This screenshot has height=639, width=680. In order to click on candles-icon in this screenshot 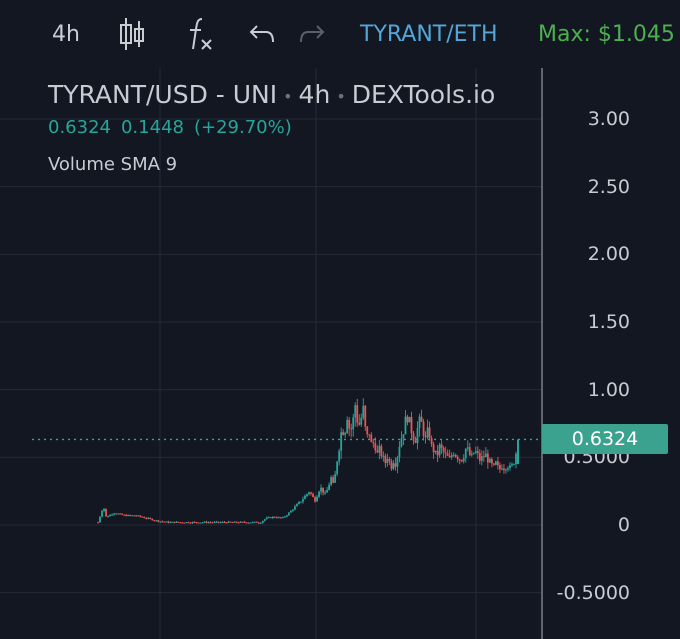, I will do `click(132, 34)`.